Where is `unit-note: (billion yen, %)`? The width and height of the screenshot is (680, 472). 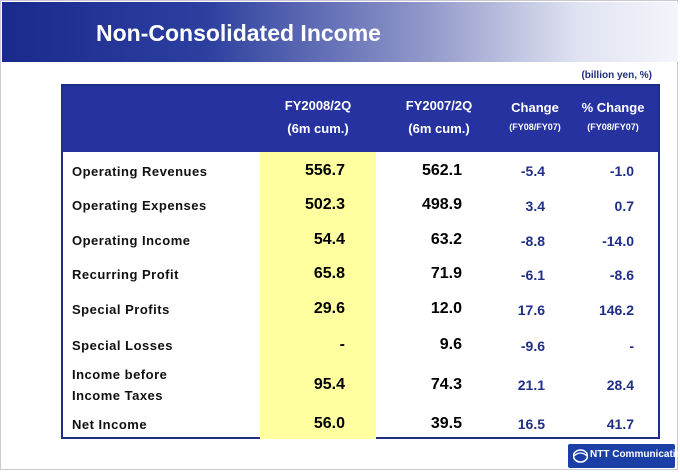
unit-note: (billion yen, %) is located at coordinates (616, 75).